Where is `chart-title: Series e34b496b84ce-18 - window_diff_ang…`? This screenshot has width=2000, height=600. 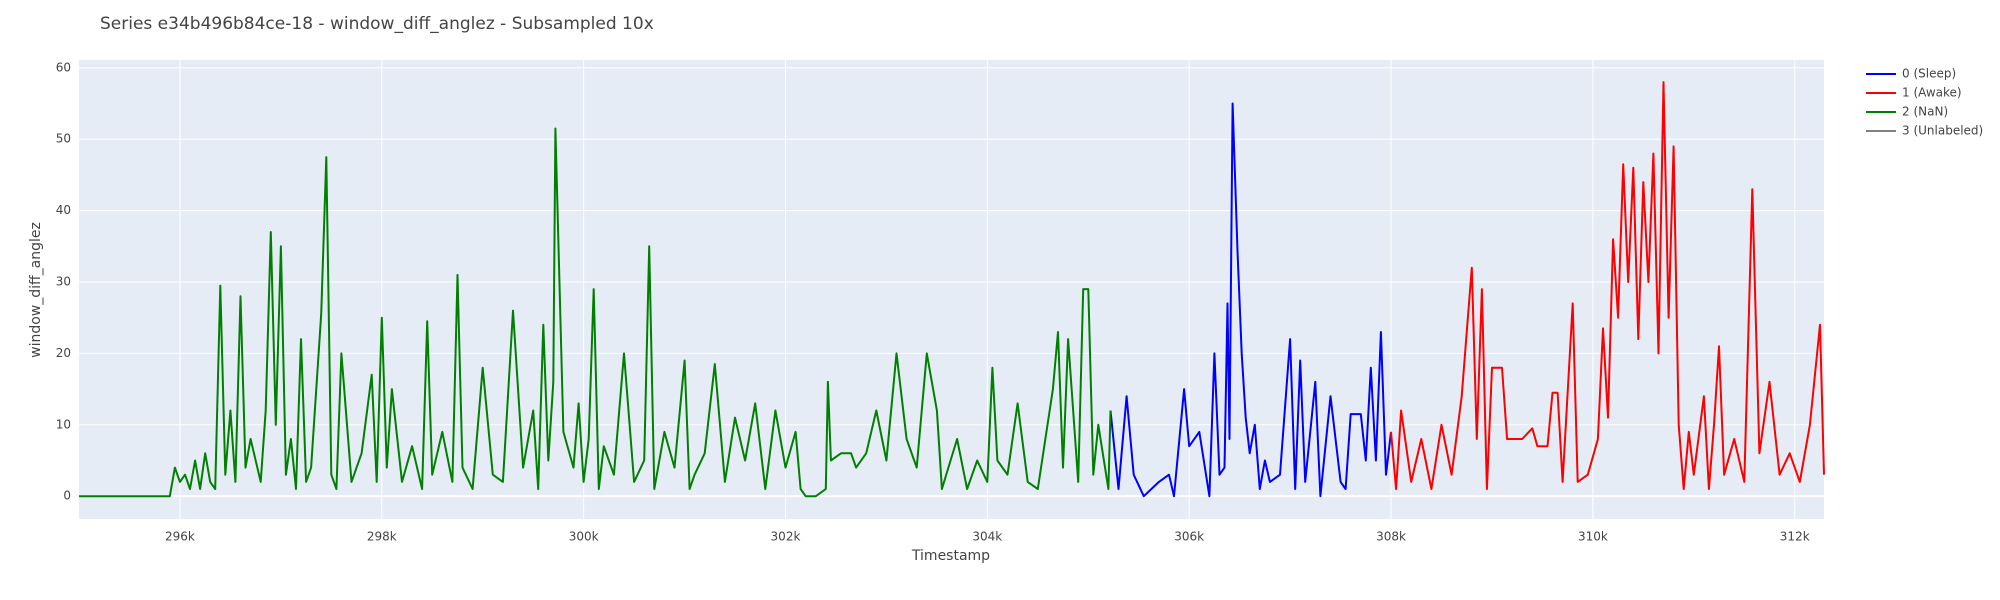
chart-title: Series e34b496b84ce-18 - window_diff_ang… is located at coordinates (377, 24).